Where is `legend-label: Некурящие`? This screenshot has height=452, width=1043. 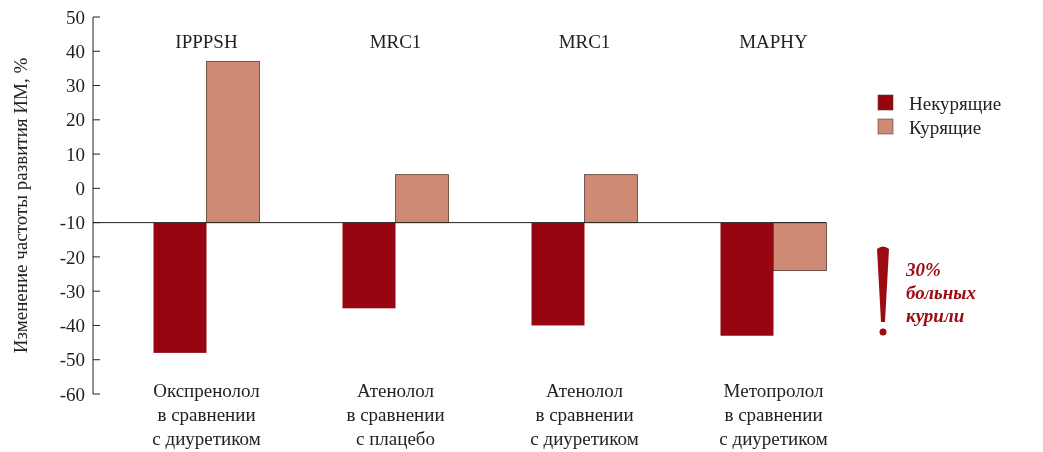 legend-label: Некурящие is located at coordinates (955, 103).